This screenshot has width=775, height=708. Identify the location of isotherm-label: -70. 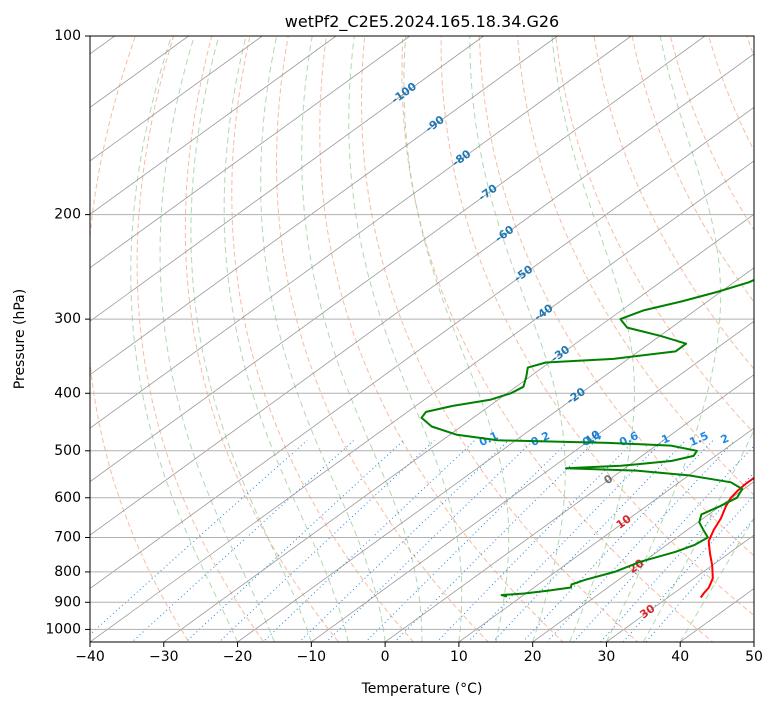
(488, 192).